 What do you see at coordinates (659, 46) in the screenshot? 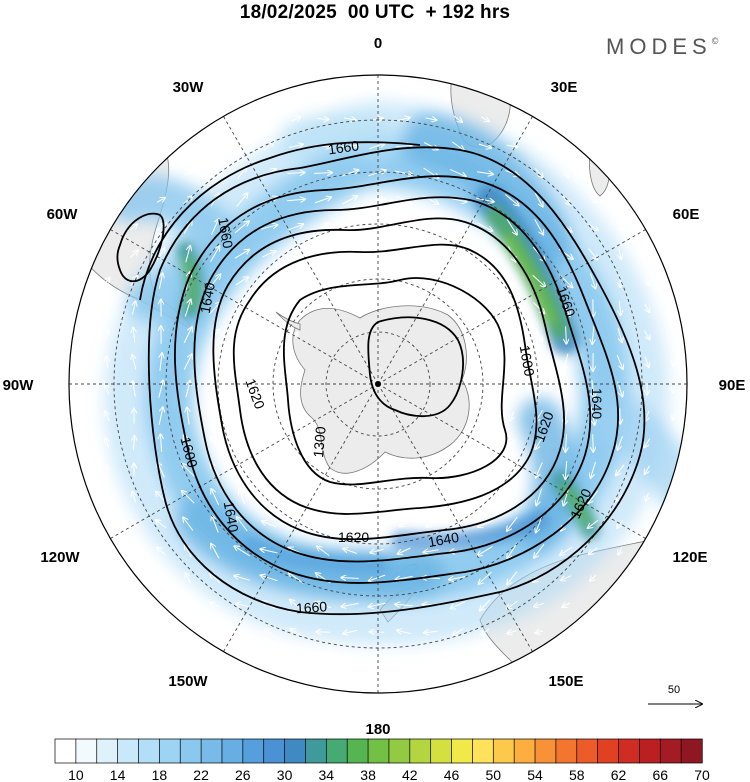
I see `brand-name: MODES` at bounding box center [659, 46].